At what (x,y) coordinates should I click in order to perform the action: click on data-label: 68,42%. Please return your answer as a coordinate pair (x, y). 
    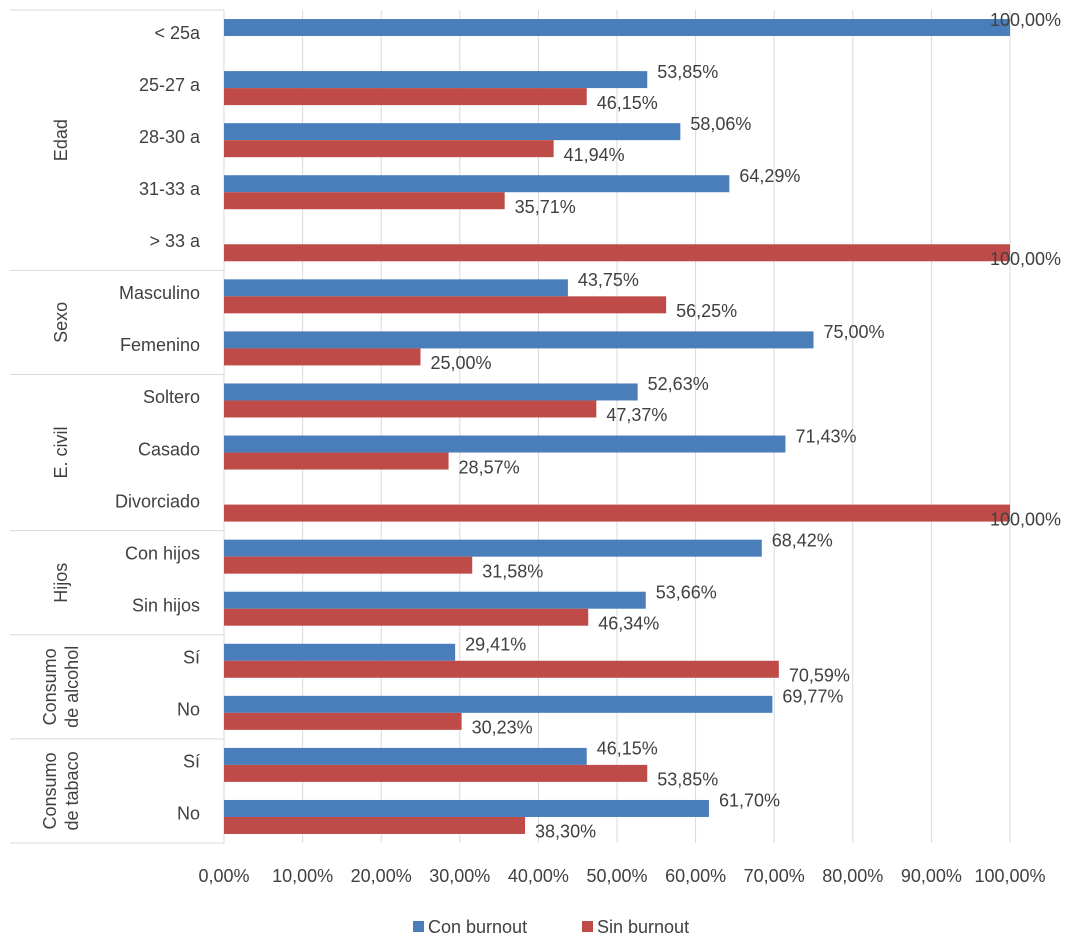
    Looking at the image, I should click on (802, 540).